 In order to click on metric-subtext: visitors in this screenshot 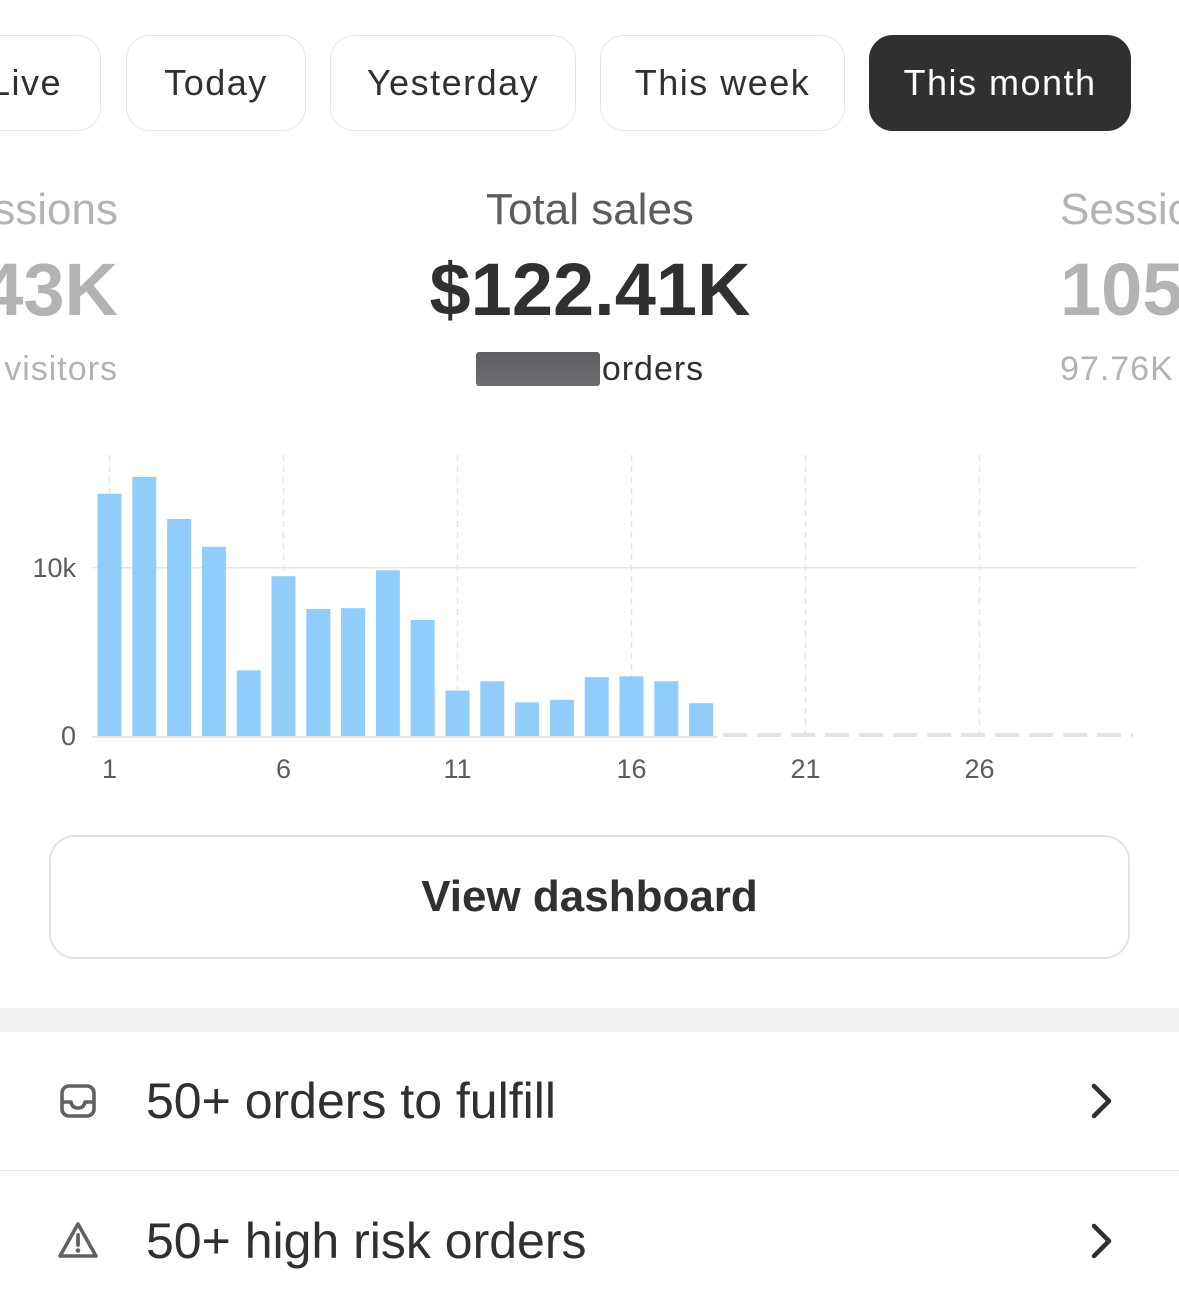, I will do `click(61, 369)`.